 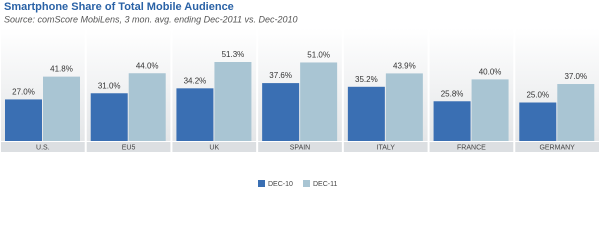 What do you see at coordinates (325, 184) in the screenshot?
I see `legend-label: DEC-11` at bounding box center [325, 184].